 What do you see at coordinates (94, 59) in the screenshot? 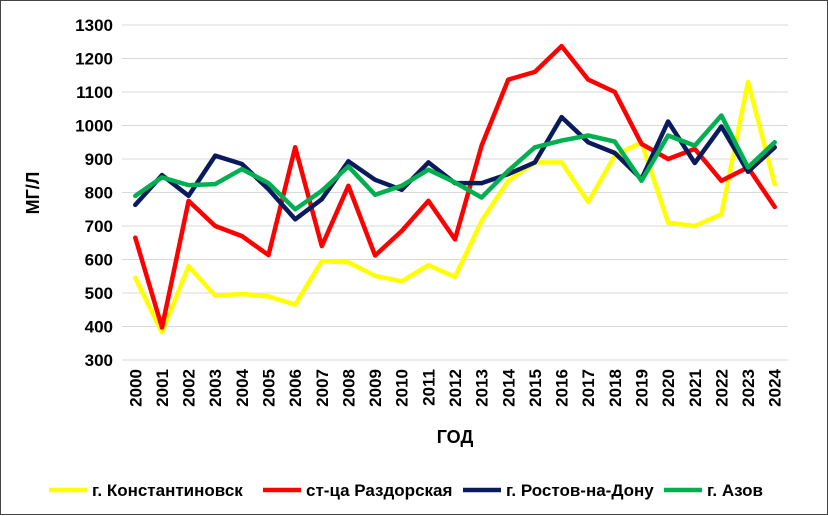
I see `y-tick-label: 1200` at bounding box center [94, 59].